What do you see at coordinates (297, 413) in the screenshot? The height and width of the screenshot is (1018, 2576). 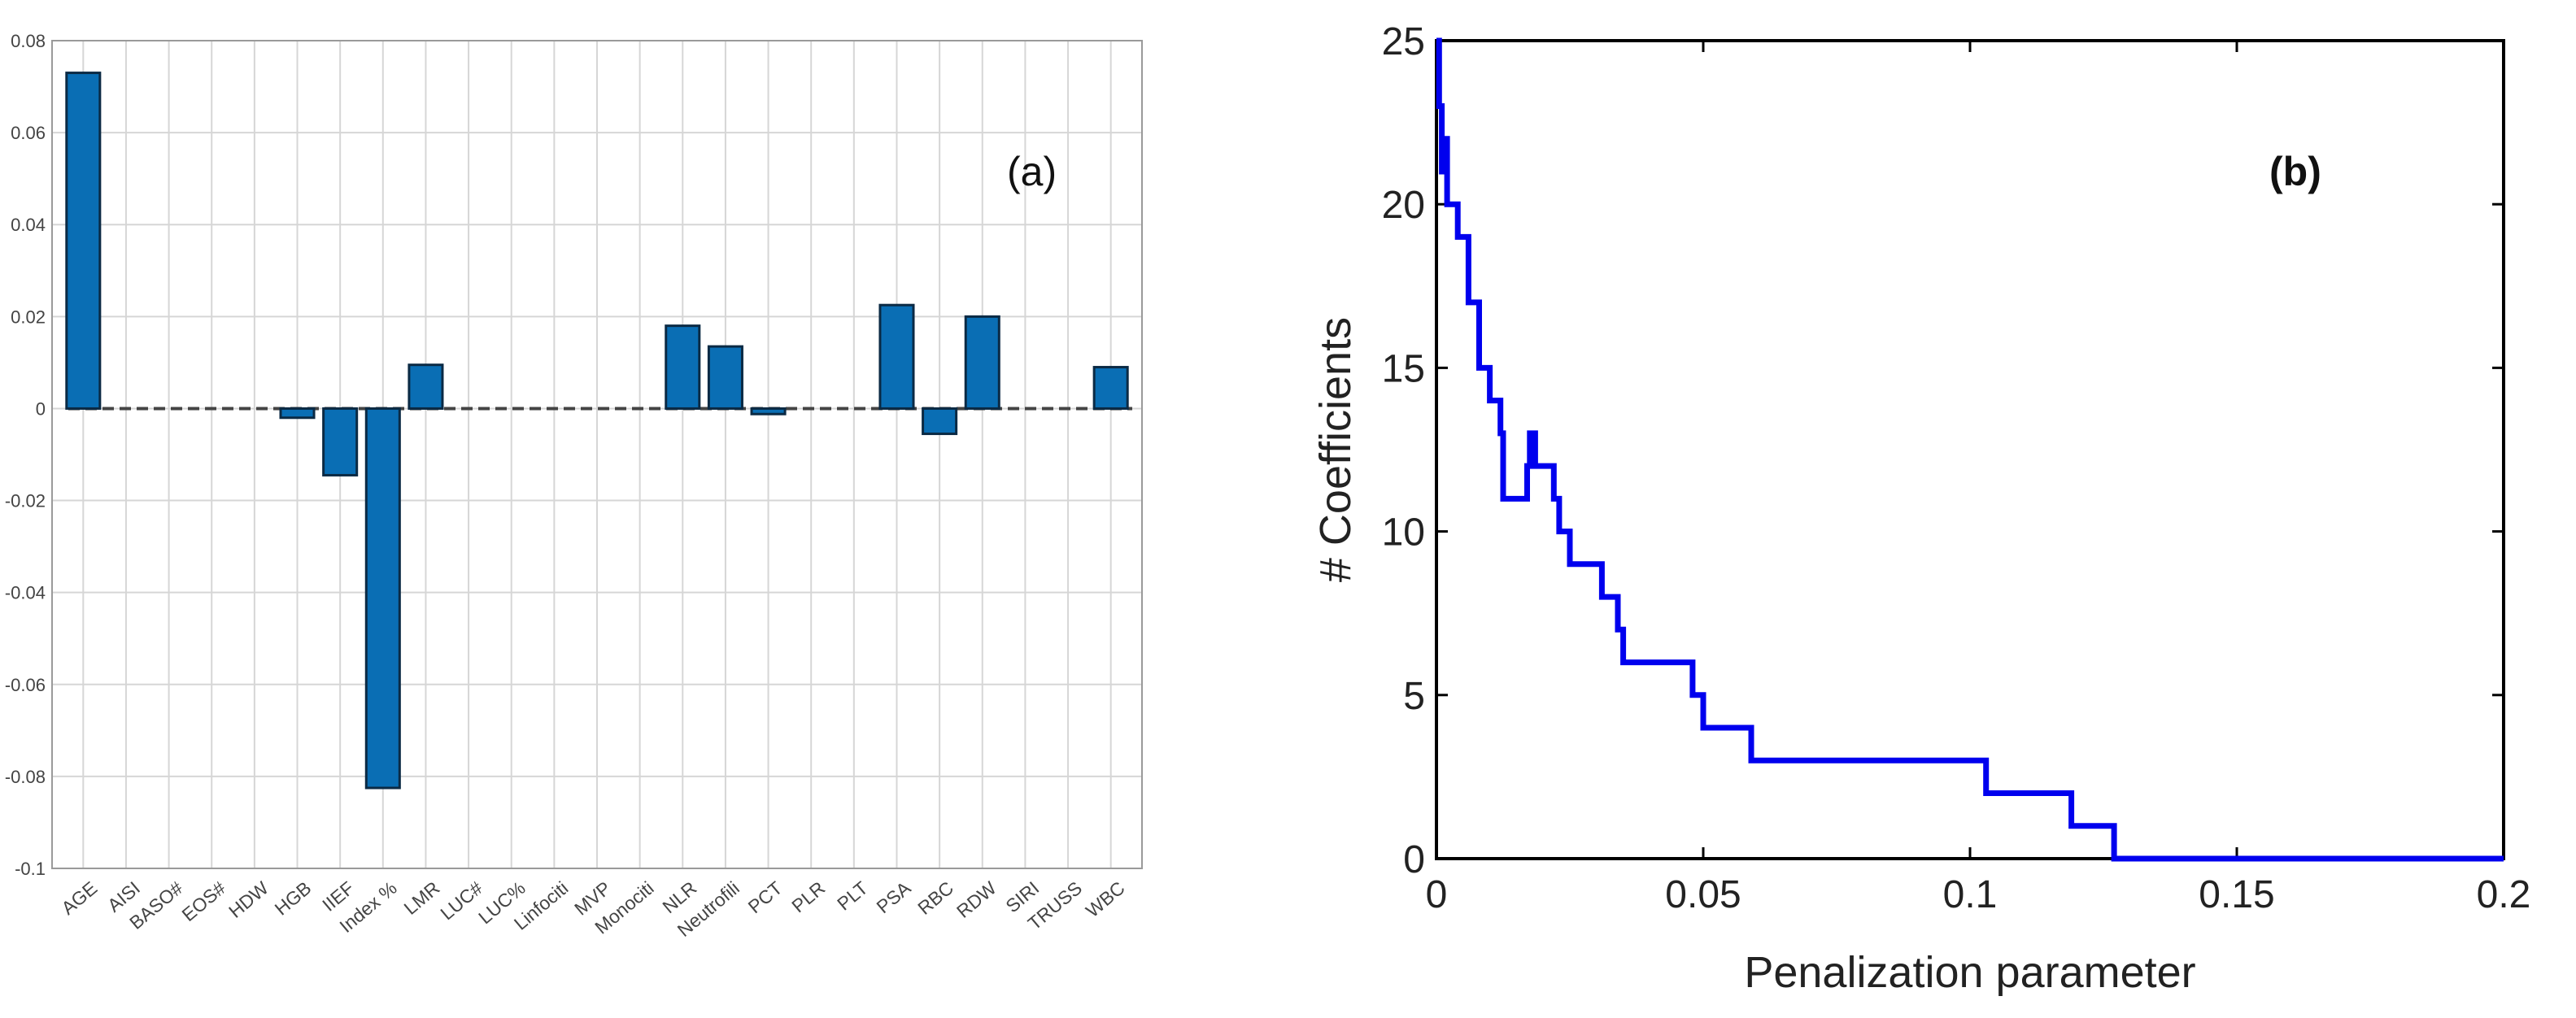 I see `bar-hgb` at bounding box center [297, 413].